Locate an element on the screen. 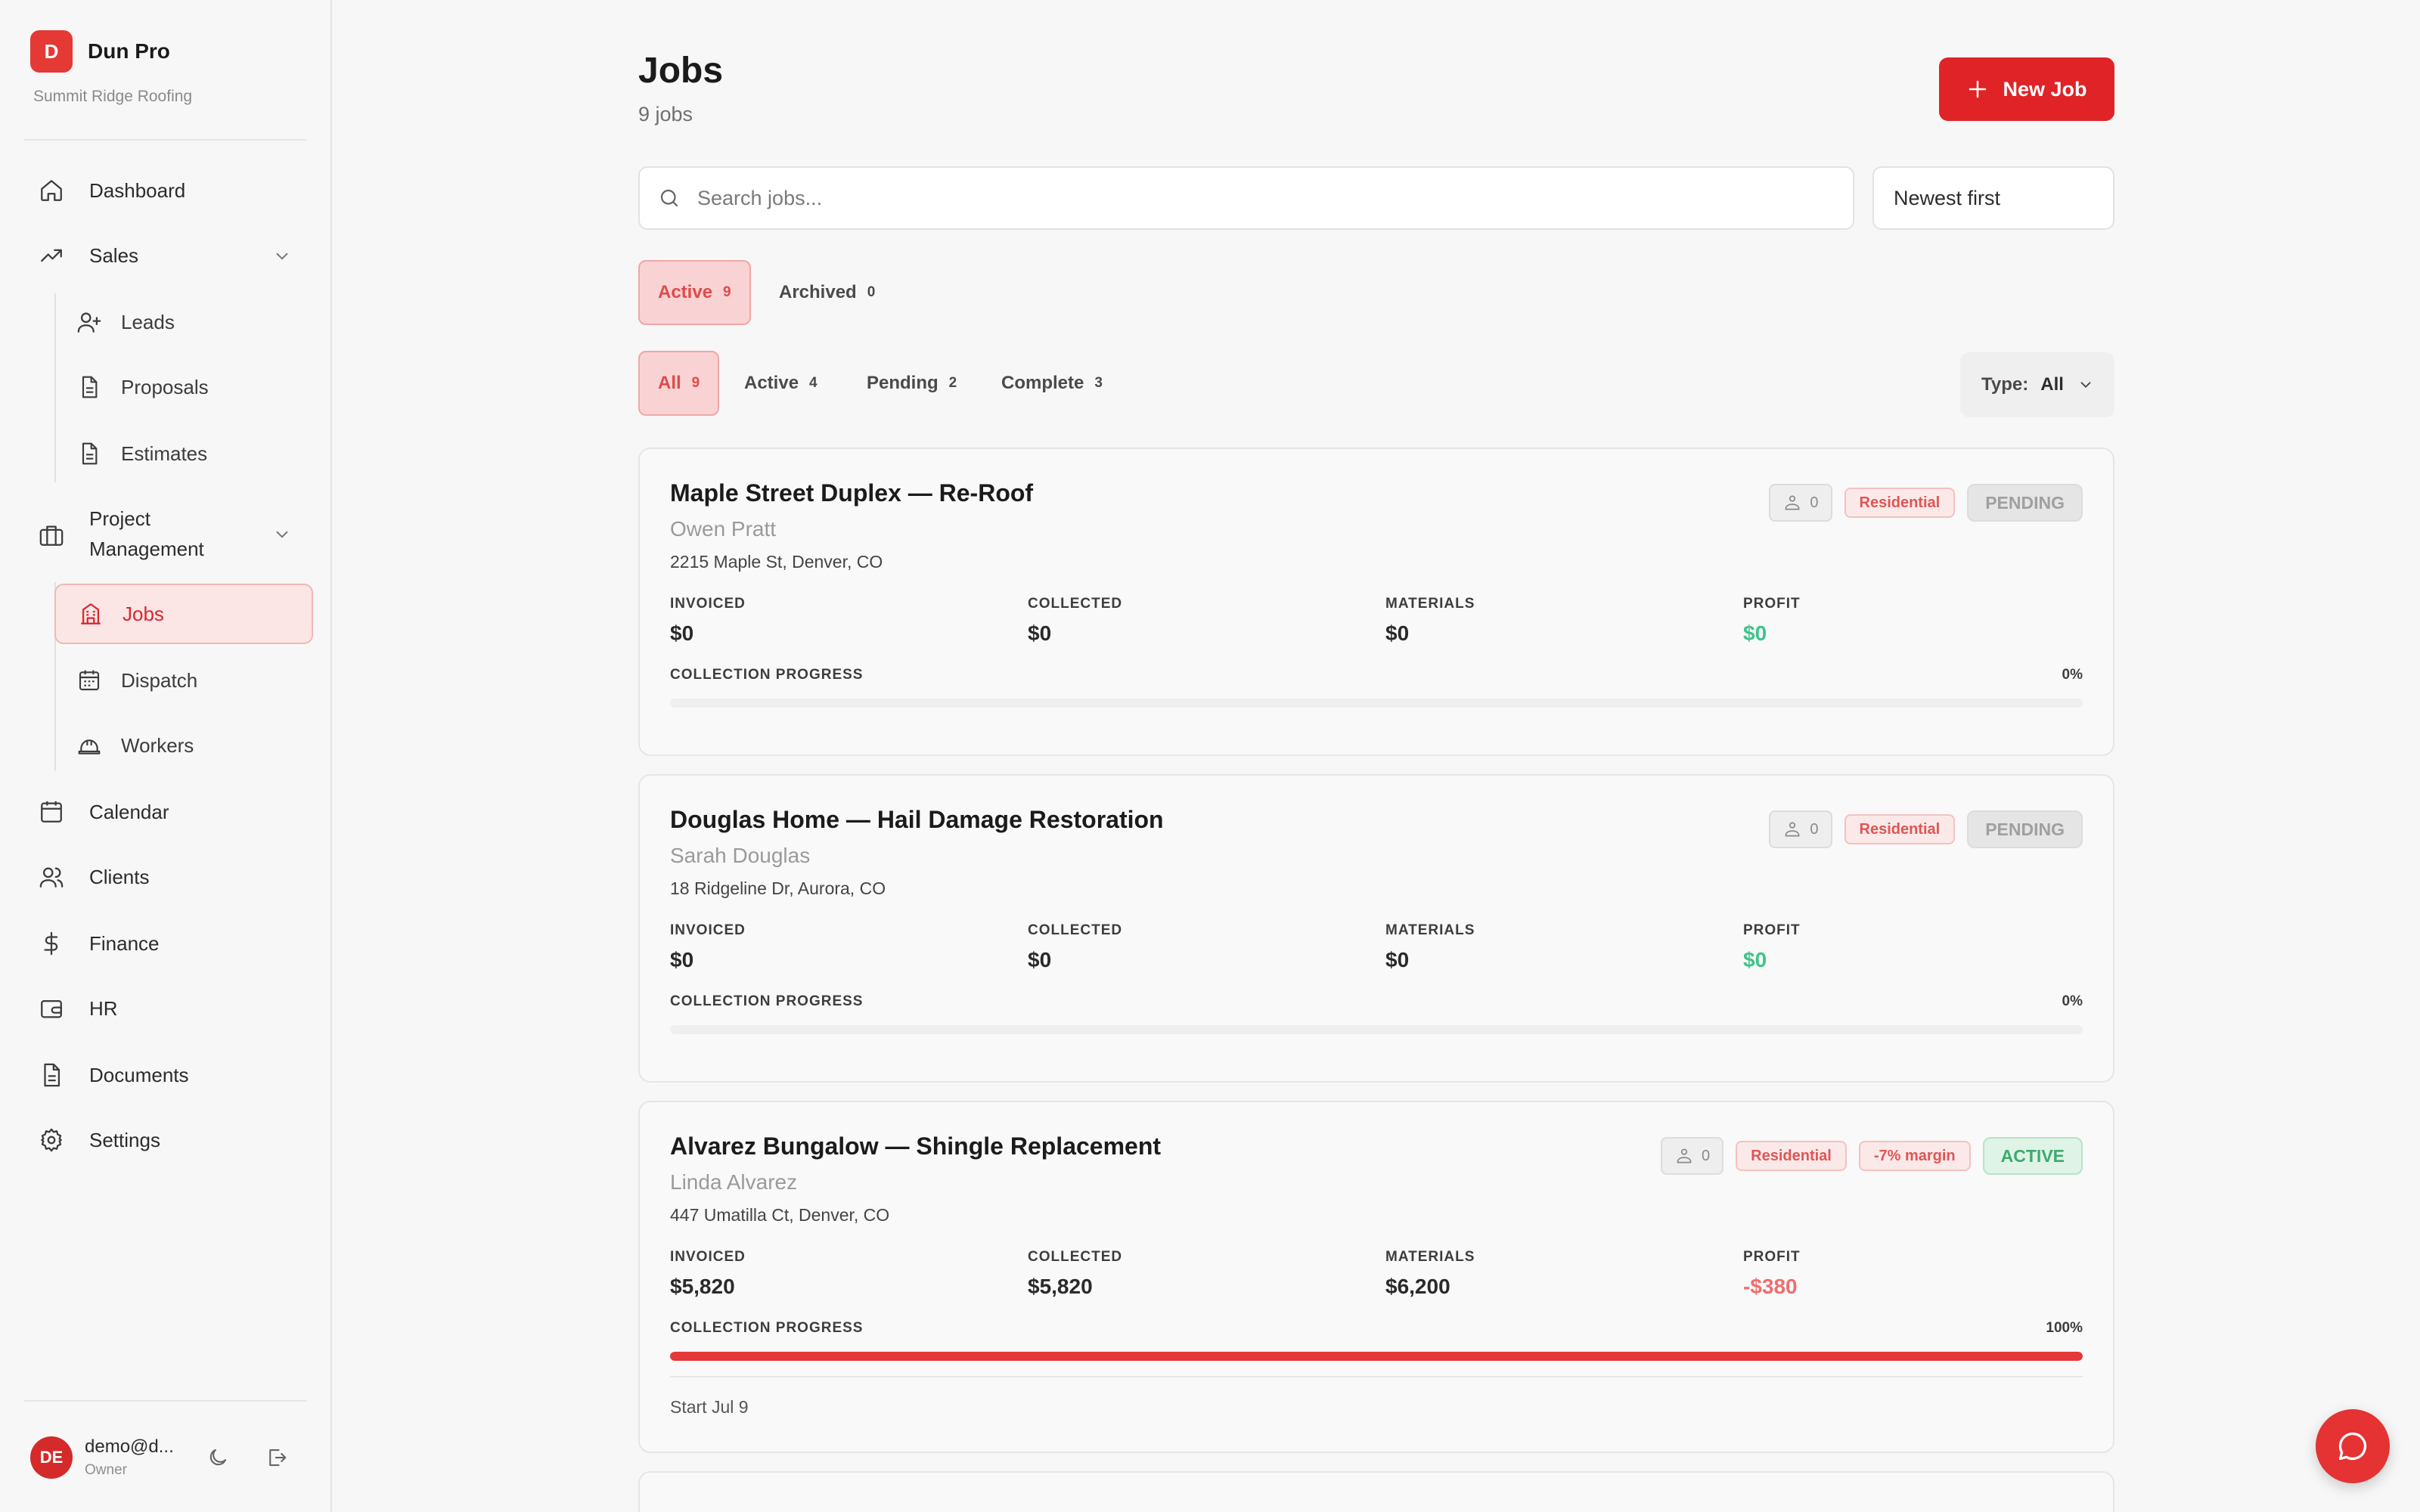 Image resolution: width=2420 pixels, height=1512 pixels. new-job-button: New Job is located at coordinates (2026, 89).